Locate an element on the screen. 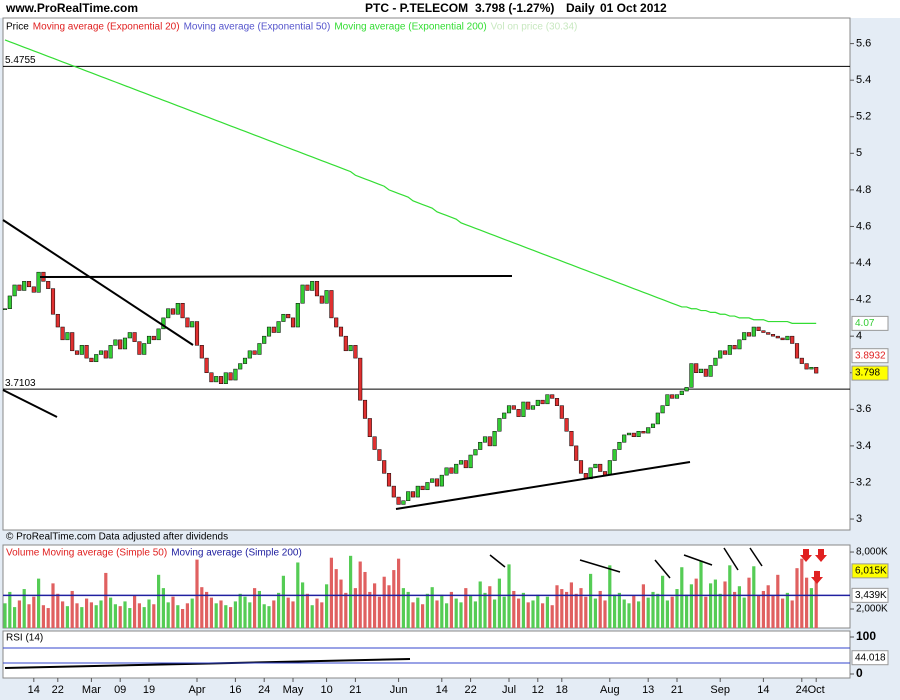 Image resolution: width=900 pixels, height=700 pixels. arrow is located at coordinates (756, 557).